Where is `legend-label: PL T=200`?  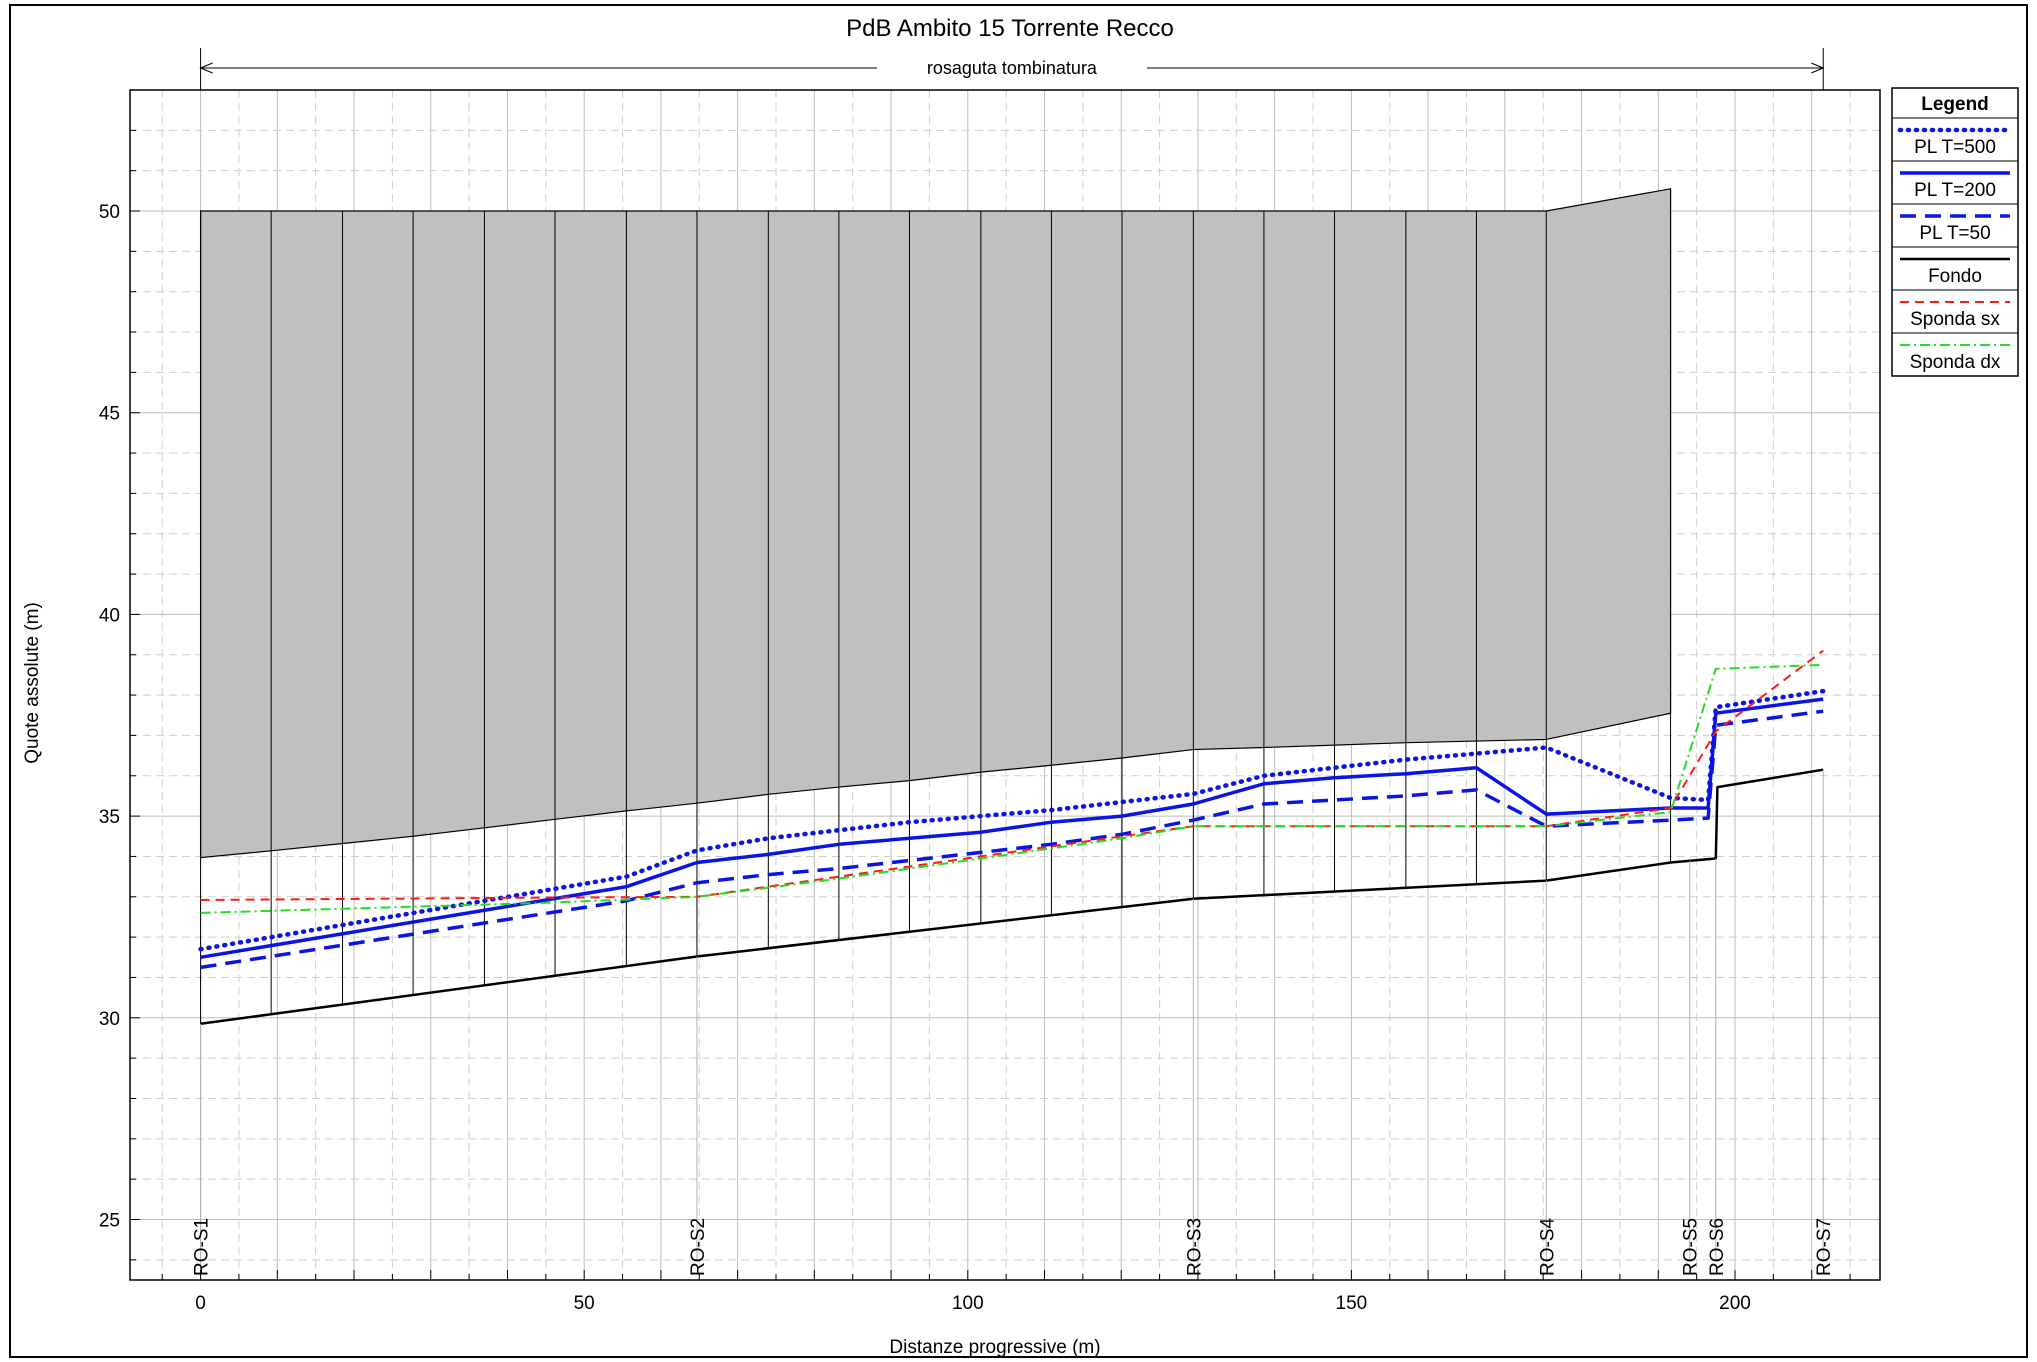
legend-label: PL T=200 is located at coordinates (1955, 190).